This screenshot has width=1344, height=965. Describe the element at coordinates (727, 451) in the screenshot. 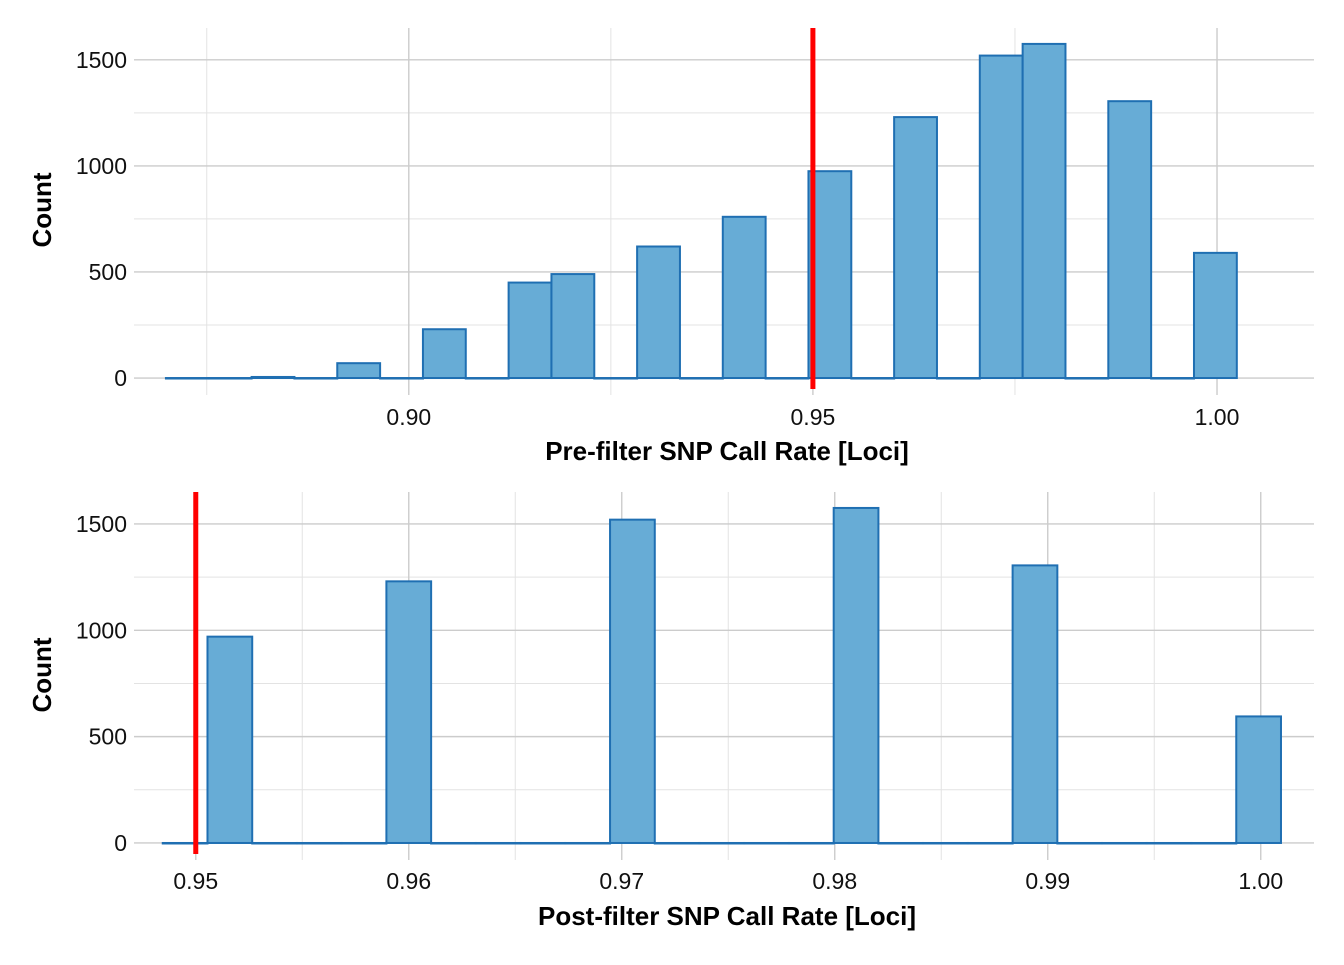

I see `pre-filter-x-axis-title: Pre-filter SNP Call Rate [Loci]` at that location.